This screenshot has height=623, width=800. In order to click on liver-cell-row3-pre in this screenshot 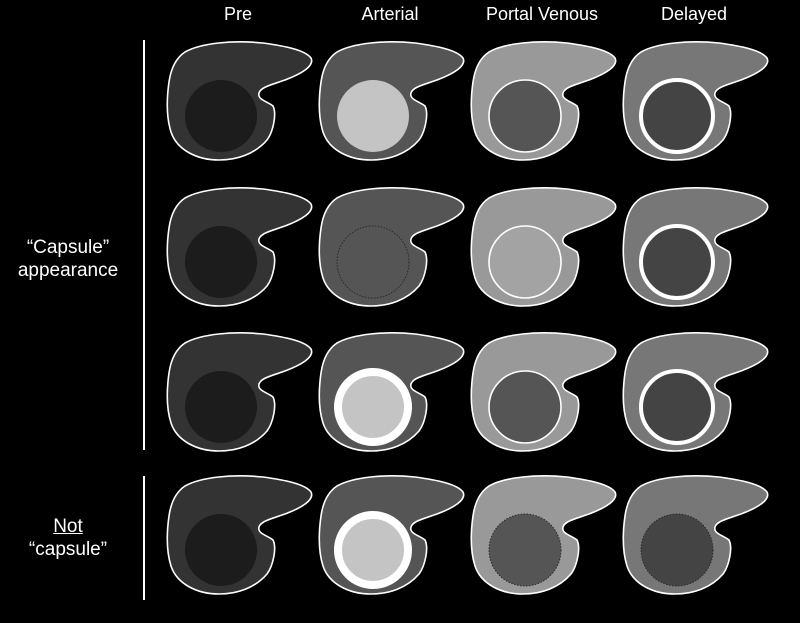, I will do `click(239, 392)`.